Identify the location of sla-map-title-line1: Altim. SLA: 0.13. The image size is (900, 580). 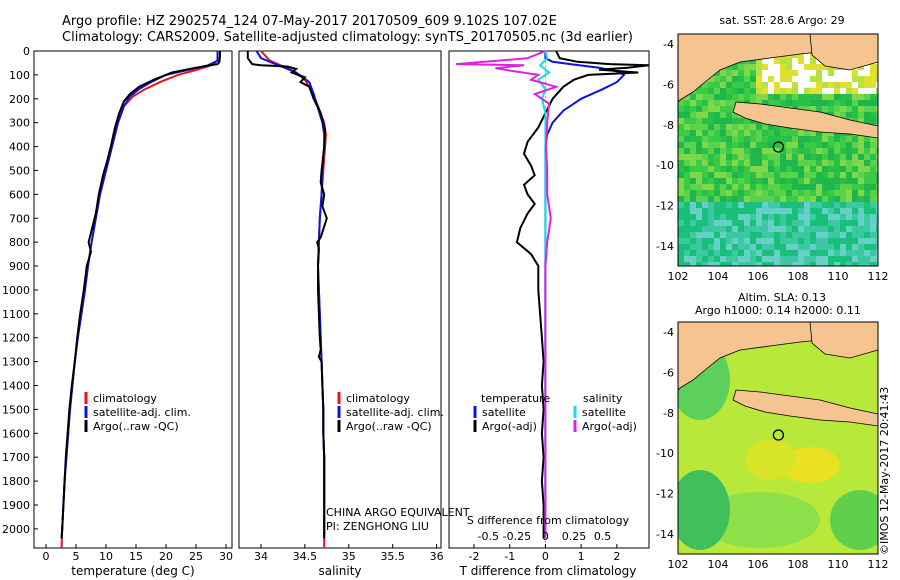
(782, 297).